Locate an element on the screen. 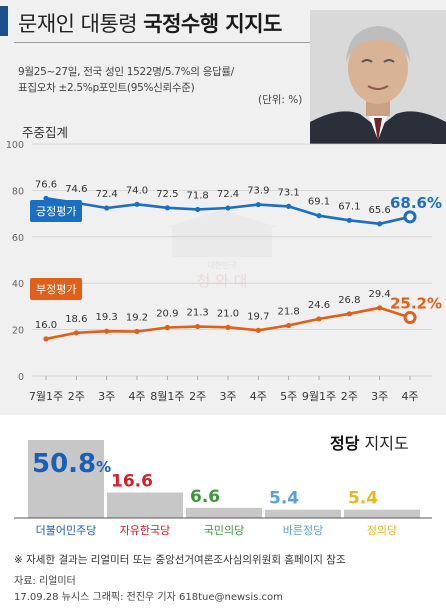 The width and height of the screenshot is (446, 608). party-value-label: 16.6 is located at coordinates (132, 482).